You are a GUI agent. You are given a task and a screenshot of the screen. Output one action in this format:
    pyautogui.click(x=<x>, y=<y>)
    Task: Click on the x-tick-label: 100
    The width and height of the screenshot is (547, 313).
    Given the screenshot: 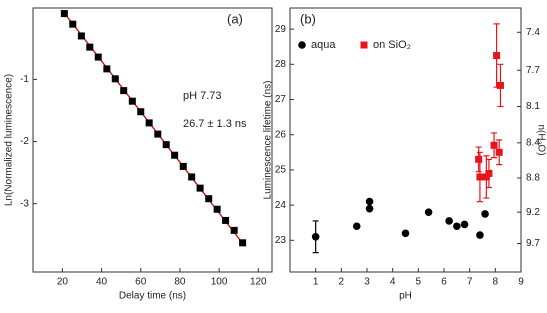 What is the action you would take?
    pyautogui.click(x=219, y=282)
    